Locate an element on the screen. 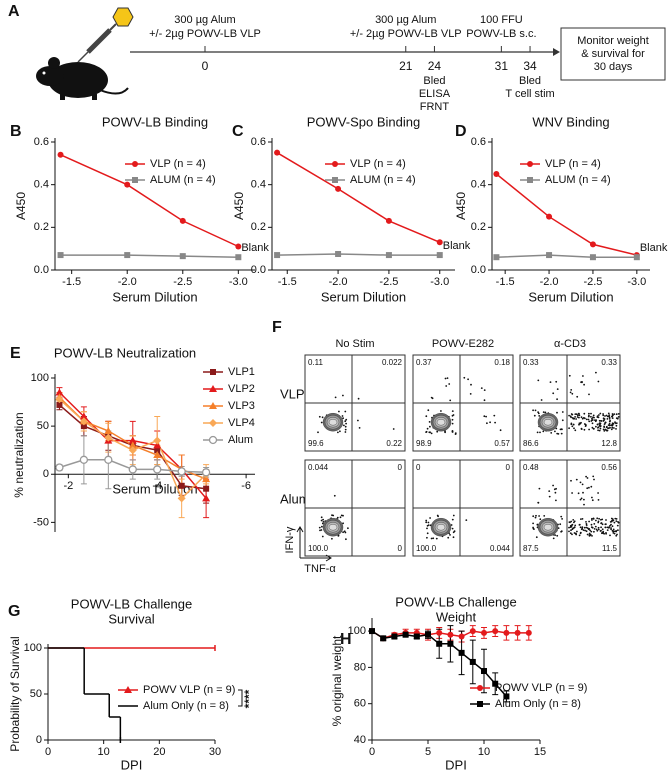 Image resolution: width=670 pixels, height=774 pixels. panel-letter: C is located at coordinates (238, 131).